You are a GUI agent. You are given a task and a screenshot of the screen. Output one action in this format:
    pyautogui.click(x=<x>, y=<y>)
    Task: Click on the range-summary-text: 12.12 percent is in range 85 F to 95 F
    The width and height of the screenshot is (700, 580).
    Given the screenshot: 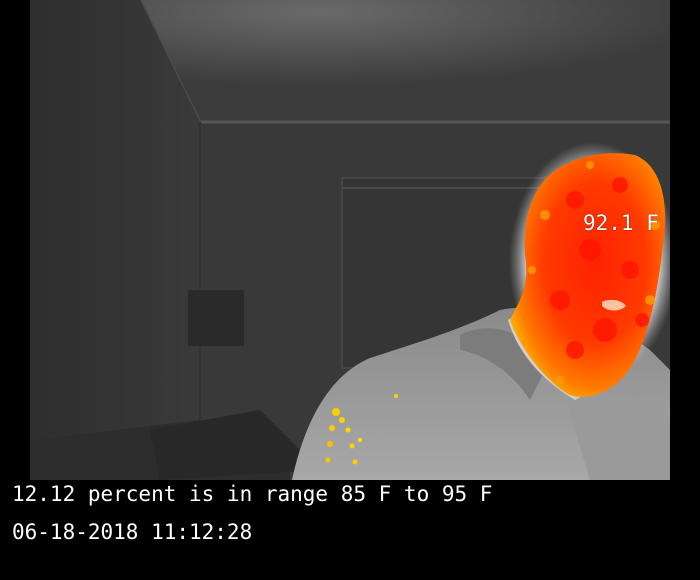 What is the action you would take?
    pyautogui.click(x=252, y=494)
    